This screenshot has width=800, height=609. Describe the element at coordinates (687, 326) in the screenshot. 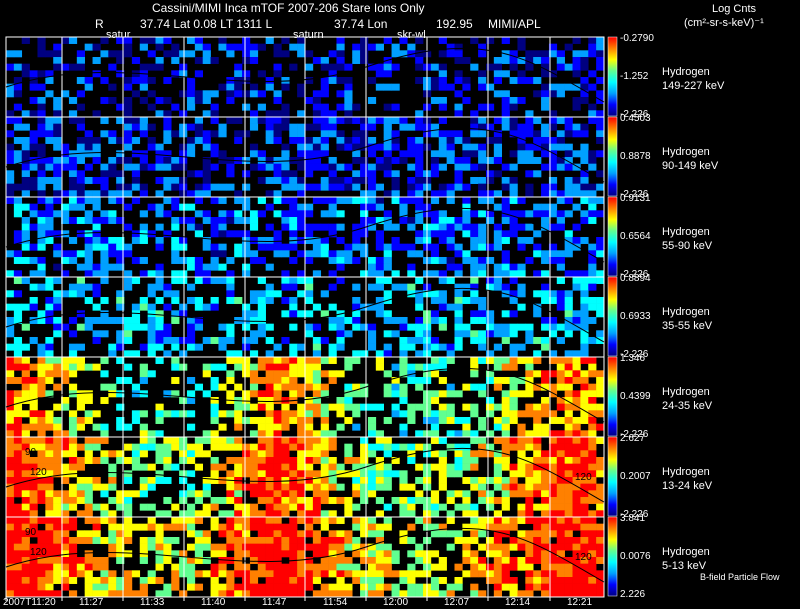

I see `energy-range-label: 35-55 keV` at that location.